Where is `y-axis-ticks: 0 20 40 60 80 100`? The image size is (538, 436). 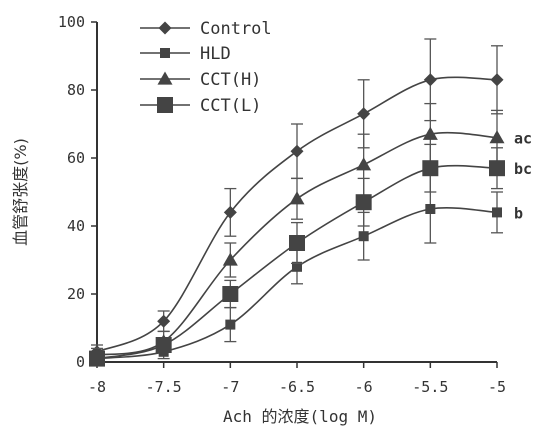 y-axis-ticks: 0 20 40 60 80 100 is located at coordinates (77, 192).